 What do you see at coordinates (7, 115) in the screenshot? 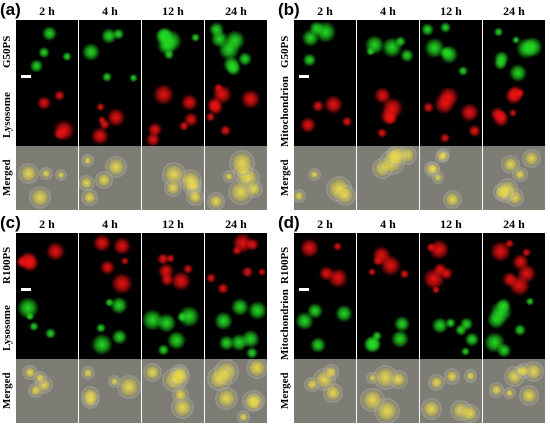
I see `row-label-organelle: Lysosome` at bounding box center [7, 115].